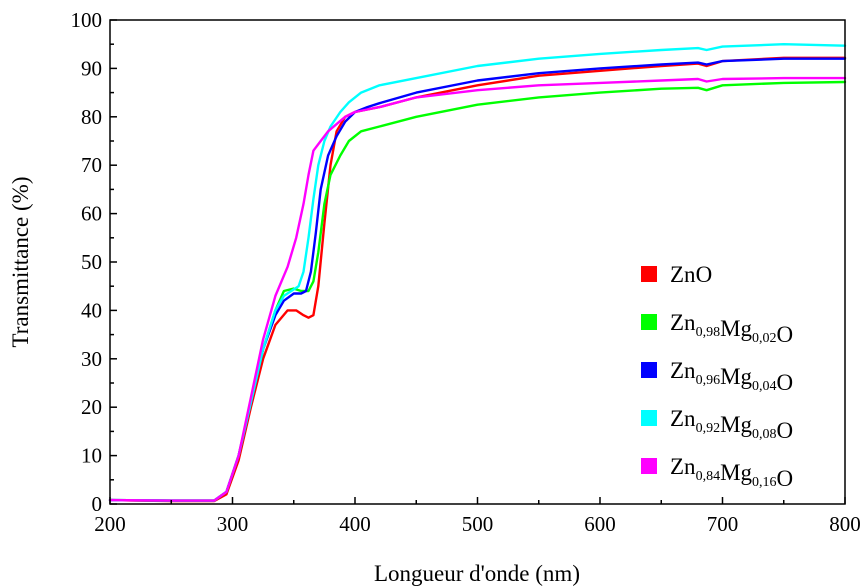 The height and width of the screenshot is (586, 867). What do you see at coordinates (845, 524) in the screenshot?
I see `x-tick-label: 800` at bounding box center [845, 524].